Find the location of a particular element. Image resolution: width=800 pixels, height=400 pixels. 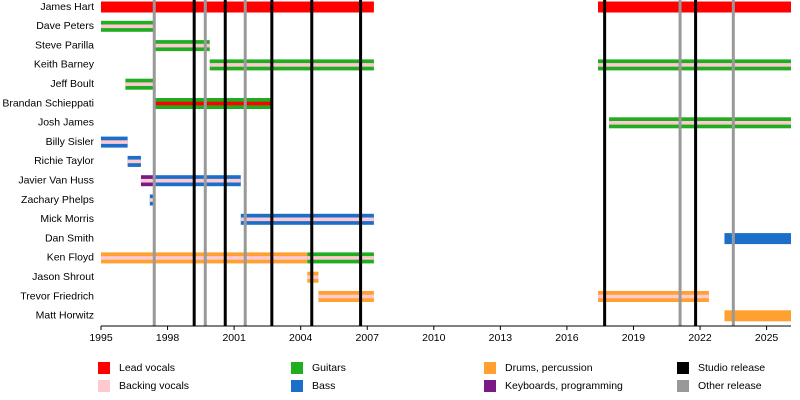

x-tick-label: 2019 is located at coordinates (634, 338).